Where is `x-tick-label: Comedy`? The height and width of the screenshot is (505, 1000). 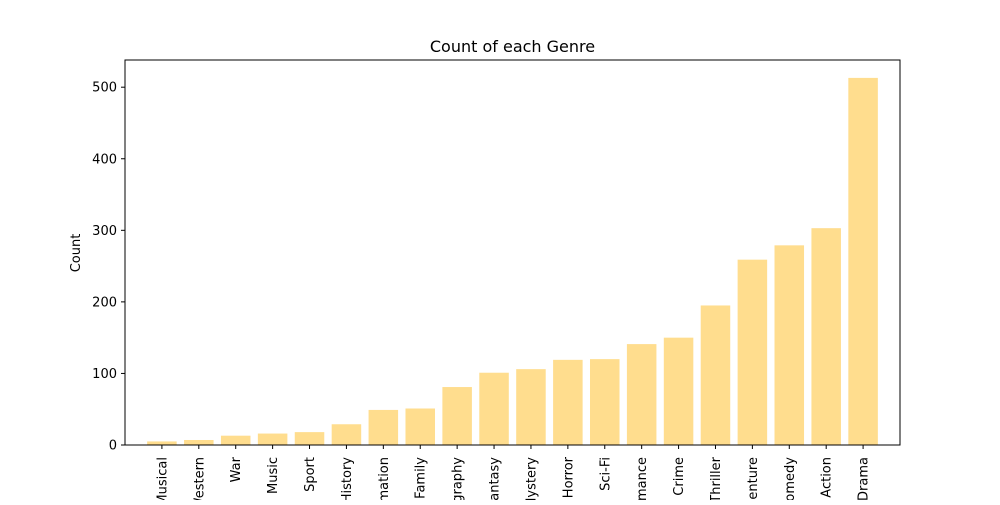 x-tick-label: Comedy is located at coordinates (790, 478).